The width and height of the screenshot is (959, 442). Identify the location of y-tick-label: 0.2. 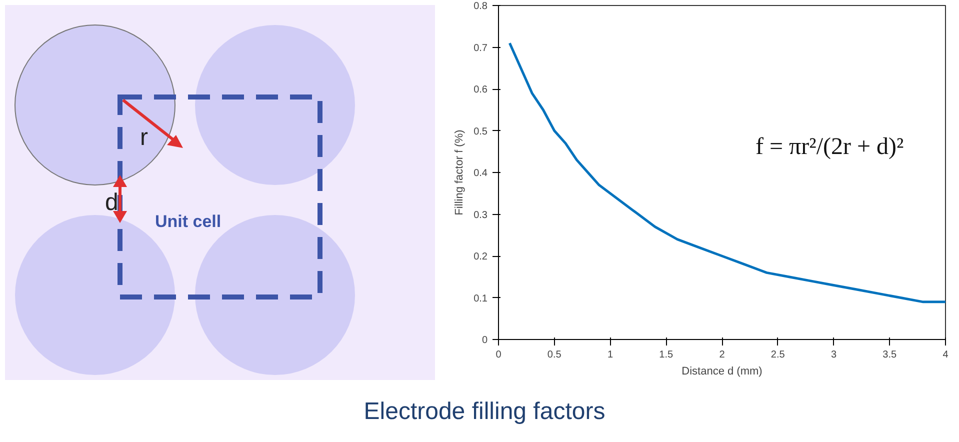
(481, 257).